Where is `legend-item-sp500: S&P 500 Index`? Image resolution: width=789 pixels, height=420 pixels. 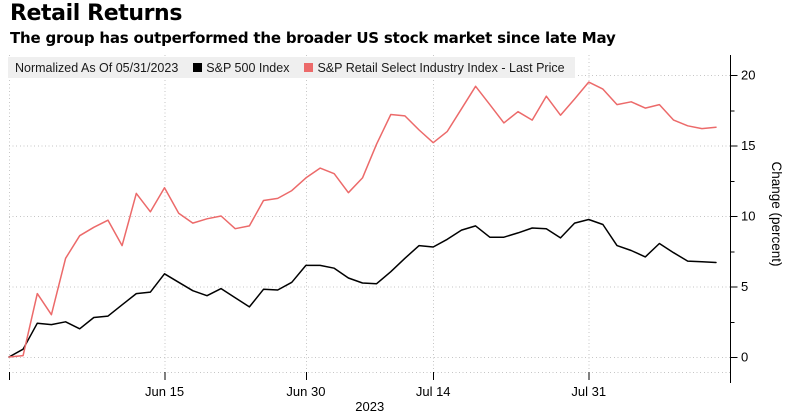
legend-item-sp500: S&P 500 Index is located at coordinates (241, 68).